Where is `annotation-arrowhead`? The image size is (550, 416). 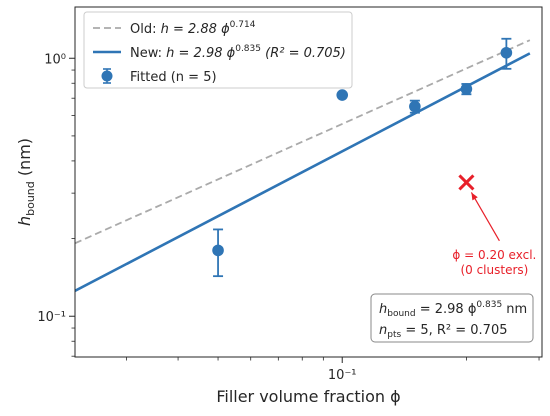 annotation-arrowhead is located at coordinates (474, 196).